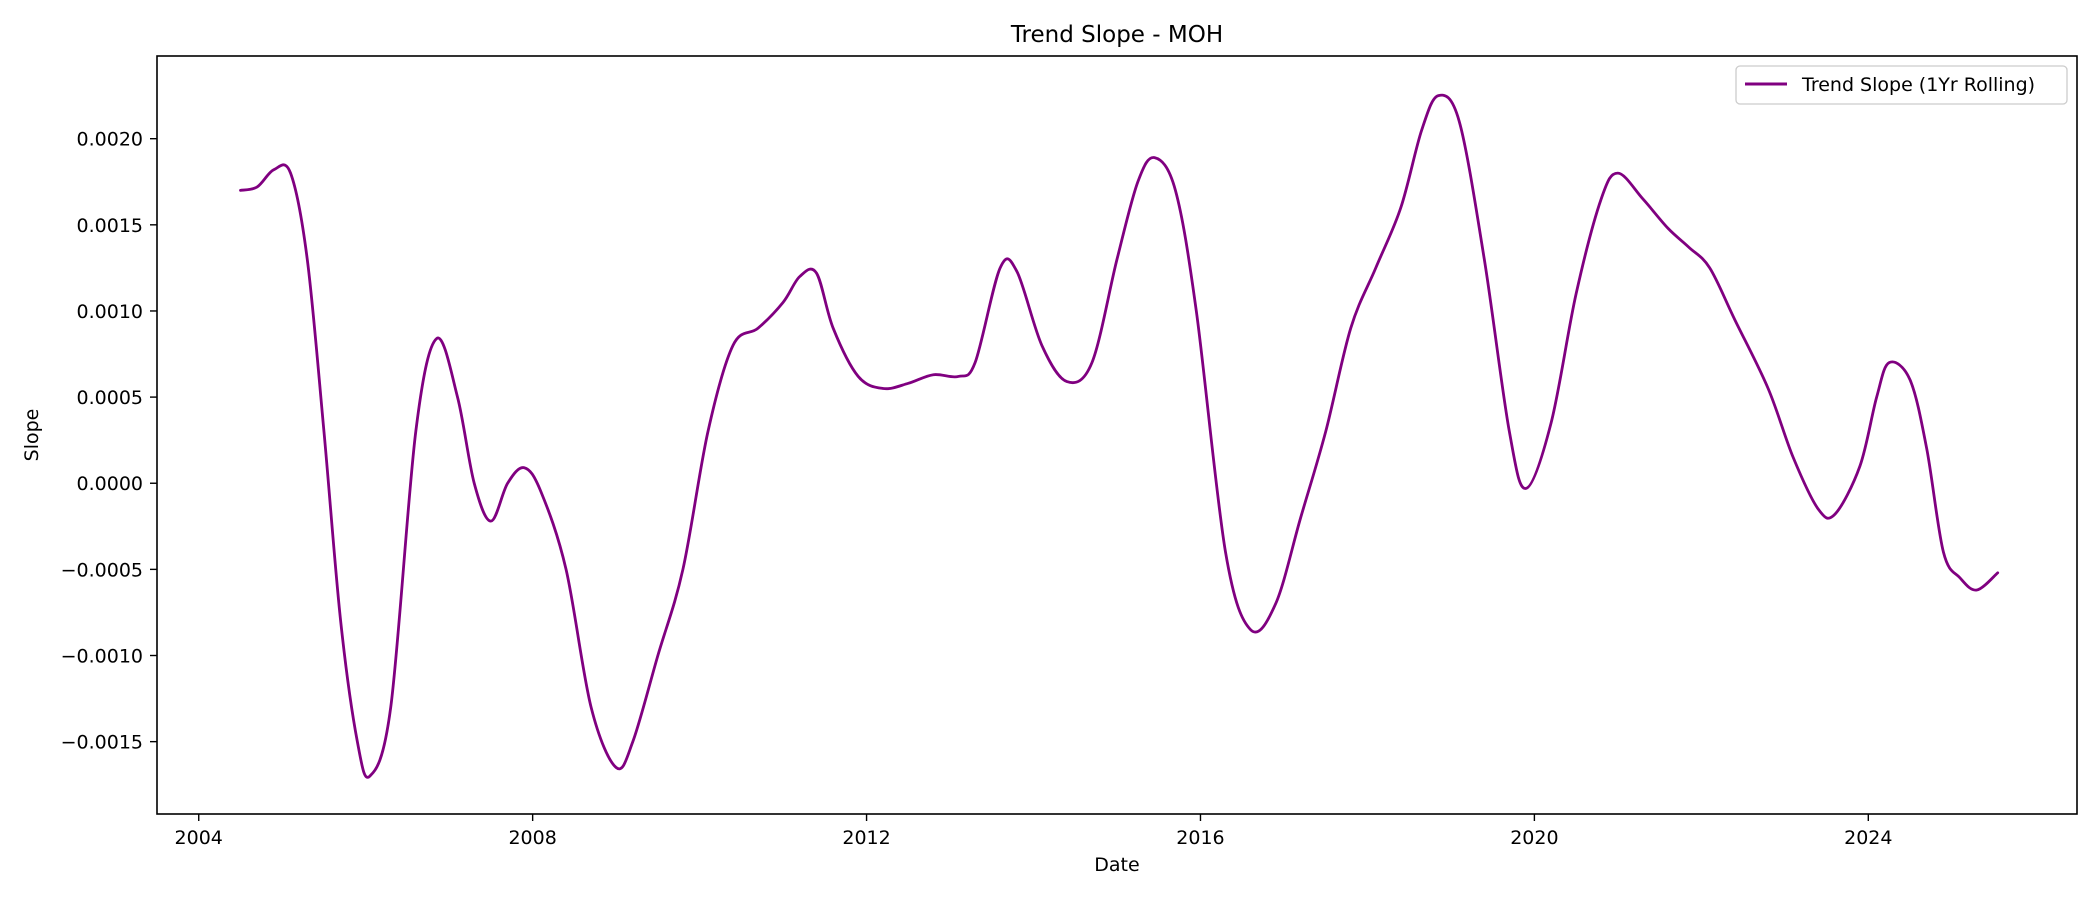 The height and width of the screenshot is (900, 2100). What do you see at coordinates (110, 226) in the screenshot?
I see `y-tick-label: 0.0015` at bounding box center [110, 226].